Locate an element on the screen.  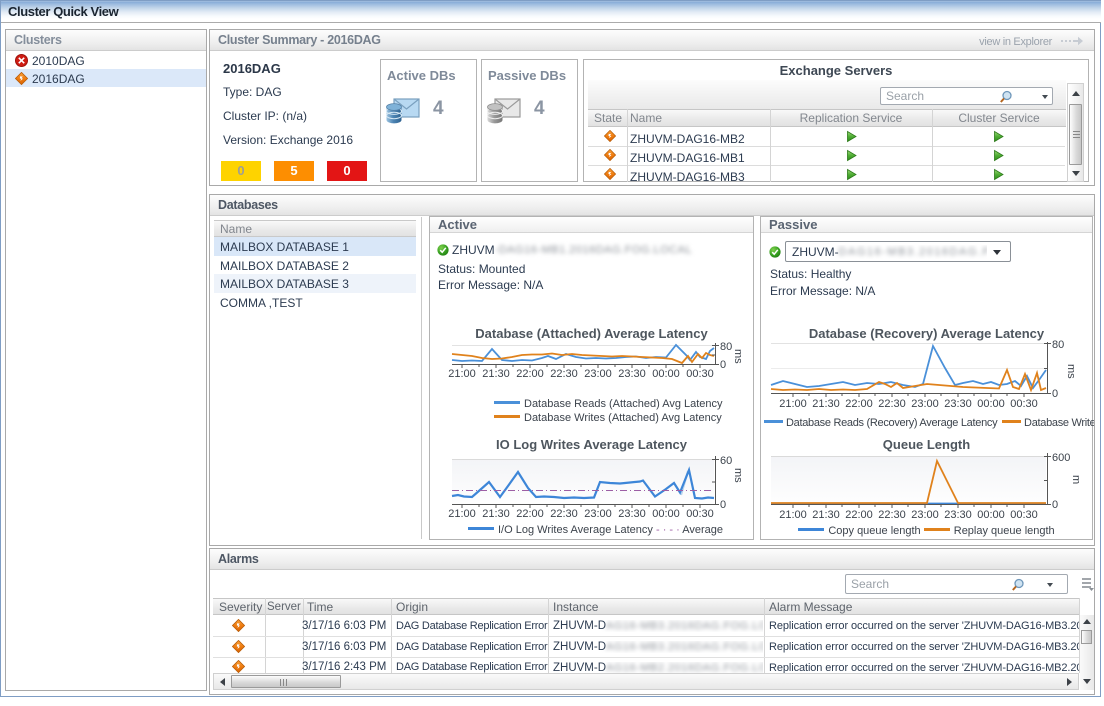
svg-text: 600 is located at coordinates (1061, 458).